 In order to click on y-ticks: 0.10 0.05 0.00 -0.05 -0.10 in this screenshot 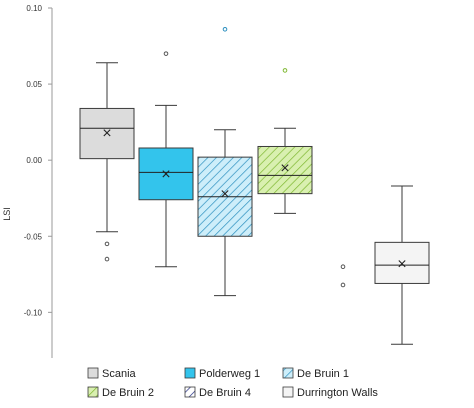, I will do `click(38, 160)`.